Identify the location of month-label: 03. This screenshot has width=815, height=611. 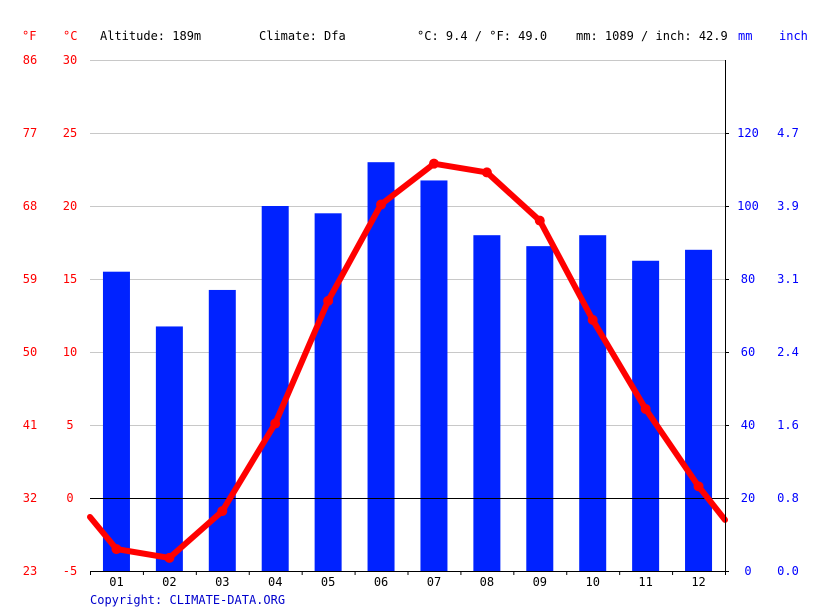
(222, 582).